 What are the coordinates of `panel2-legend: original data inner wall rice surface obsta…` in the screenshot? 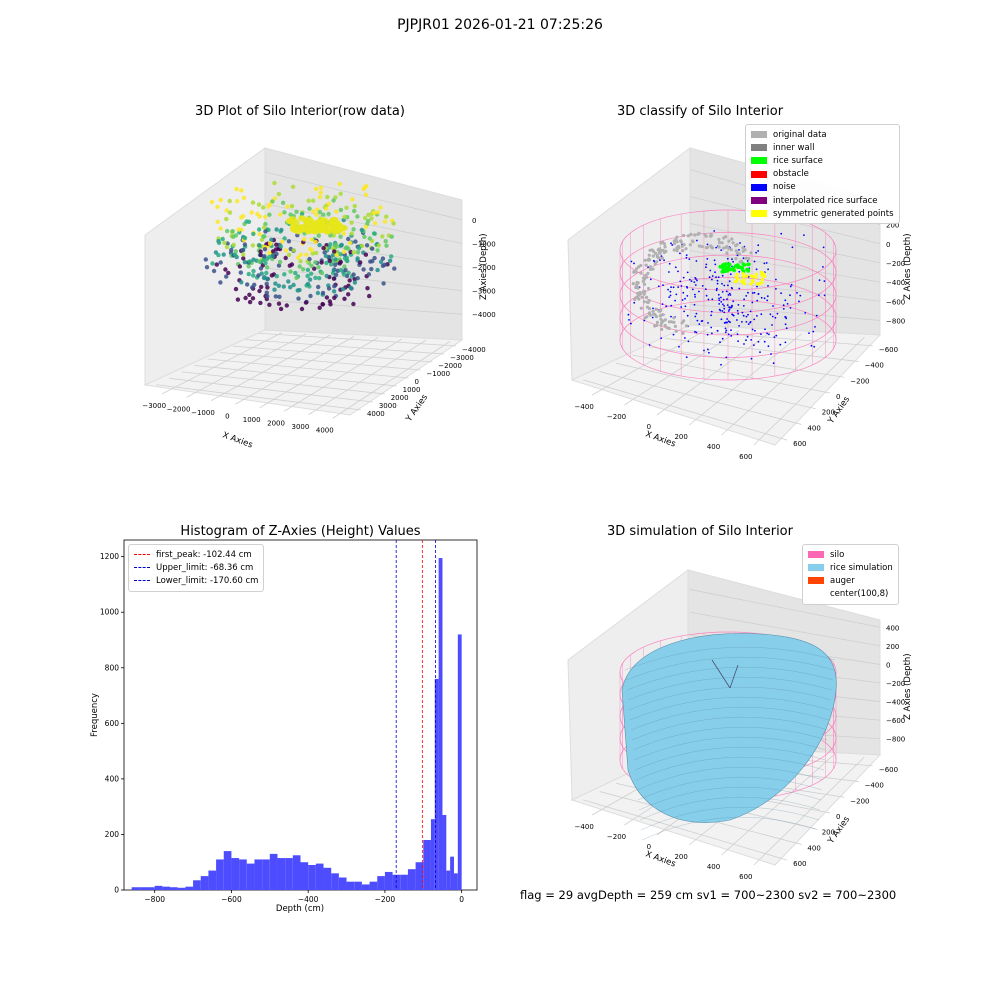 It's located at (822, 174).